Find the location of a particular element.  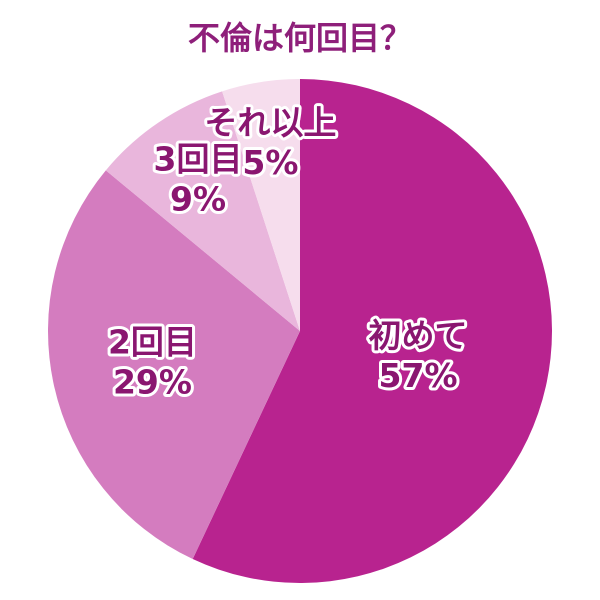

slice-label: 初めて is located at coordinates (418, 335).